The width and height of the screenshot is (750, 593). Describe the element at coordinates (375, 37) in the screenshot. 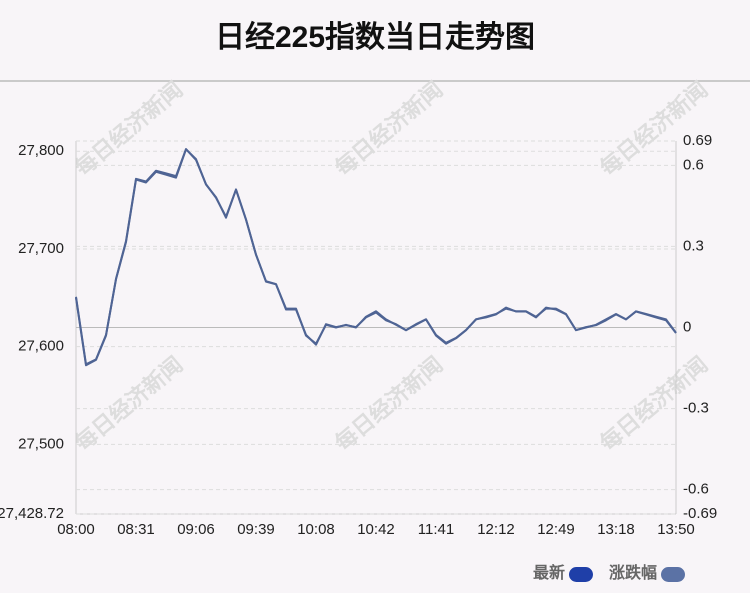

I see `chart-title: 日经225指数当日走势图` at that location.